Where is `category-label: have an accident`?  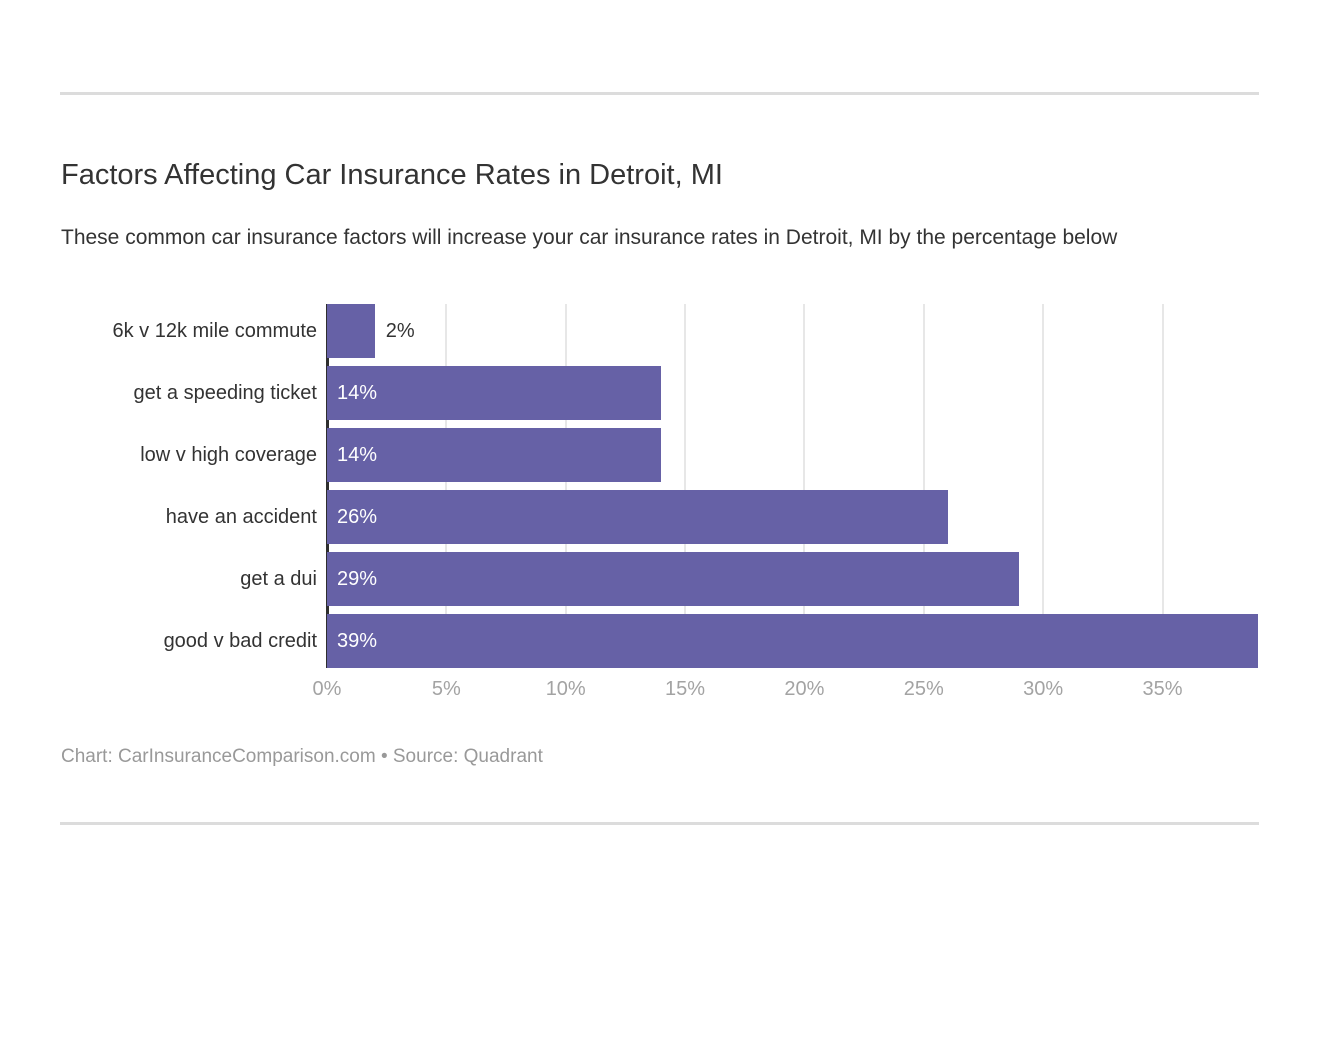
category-label: have an accident is located at coordinates (241, 516).